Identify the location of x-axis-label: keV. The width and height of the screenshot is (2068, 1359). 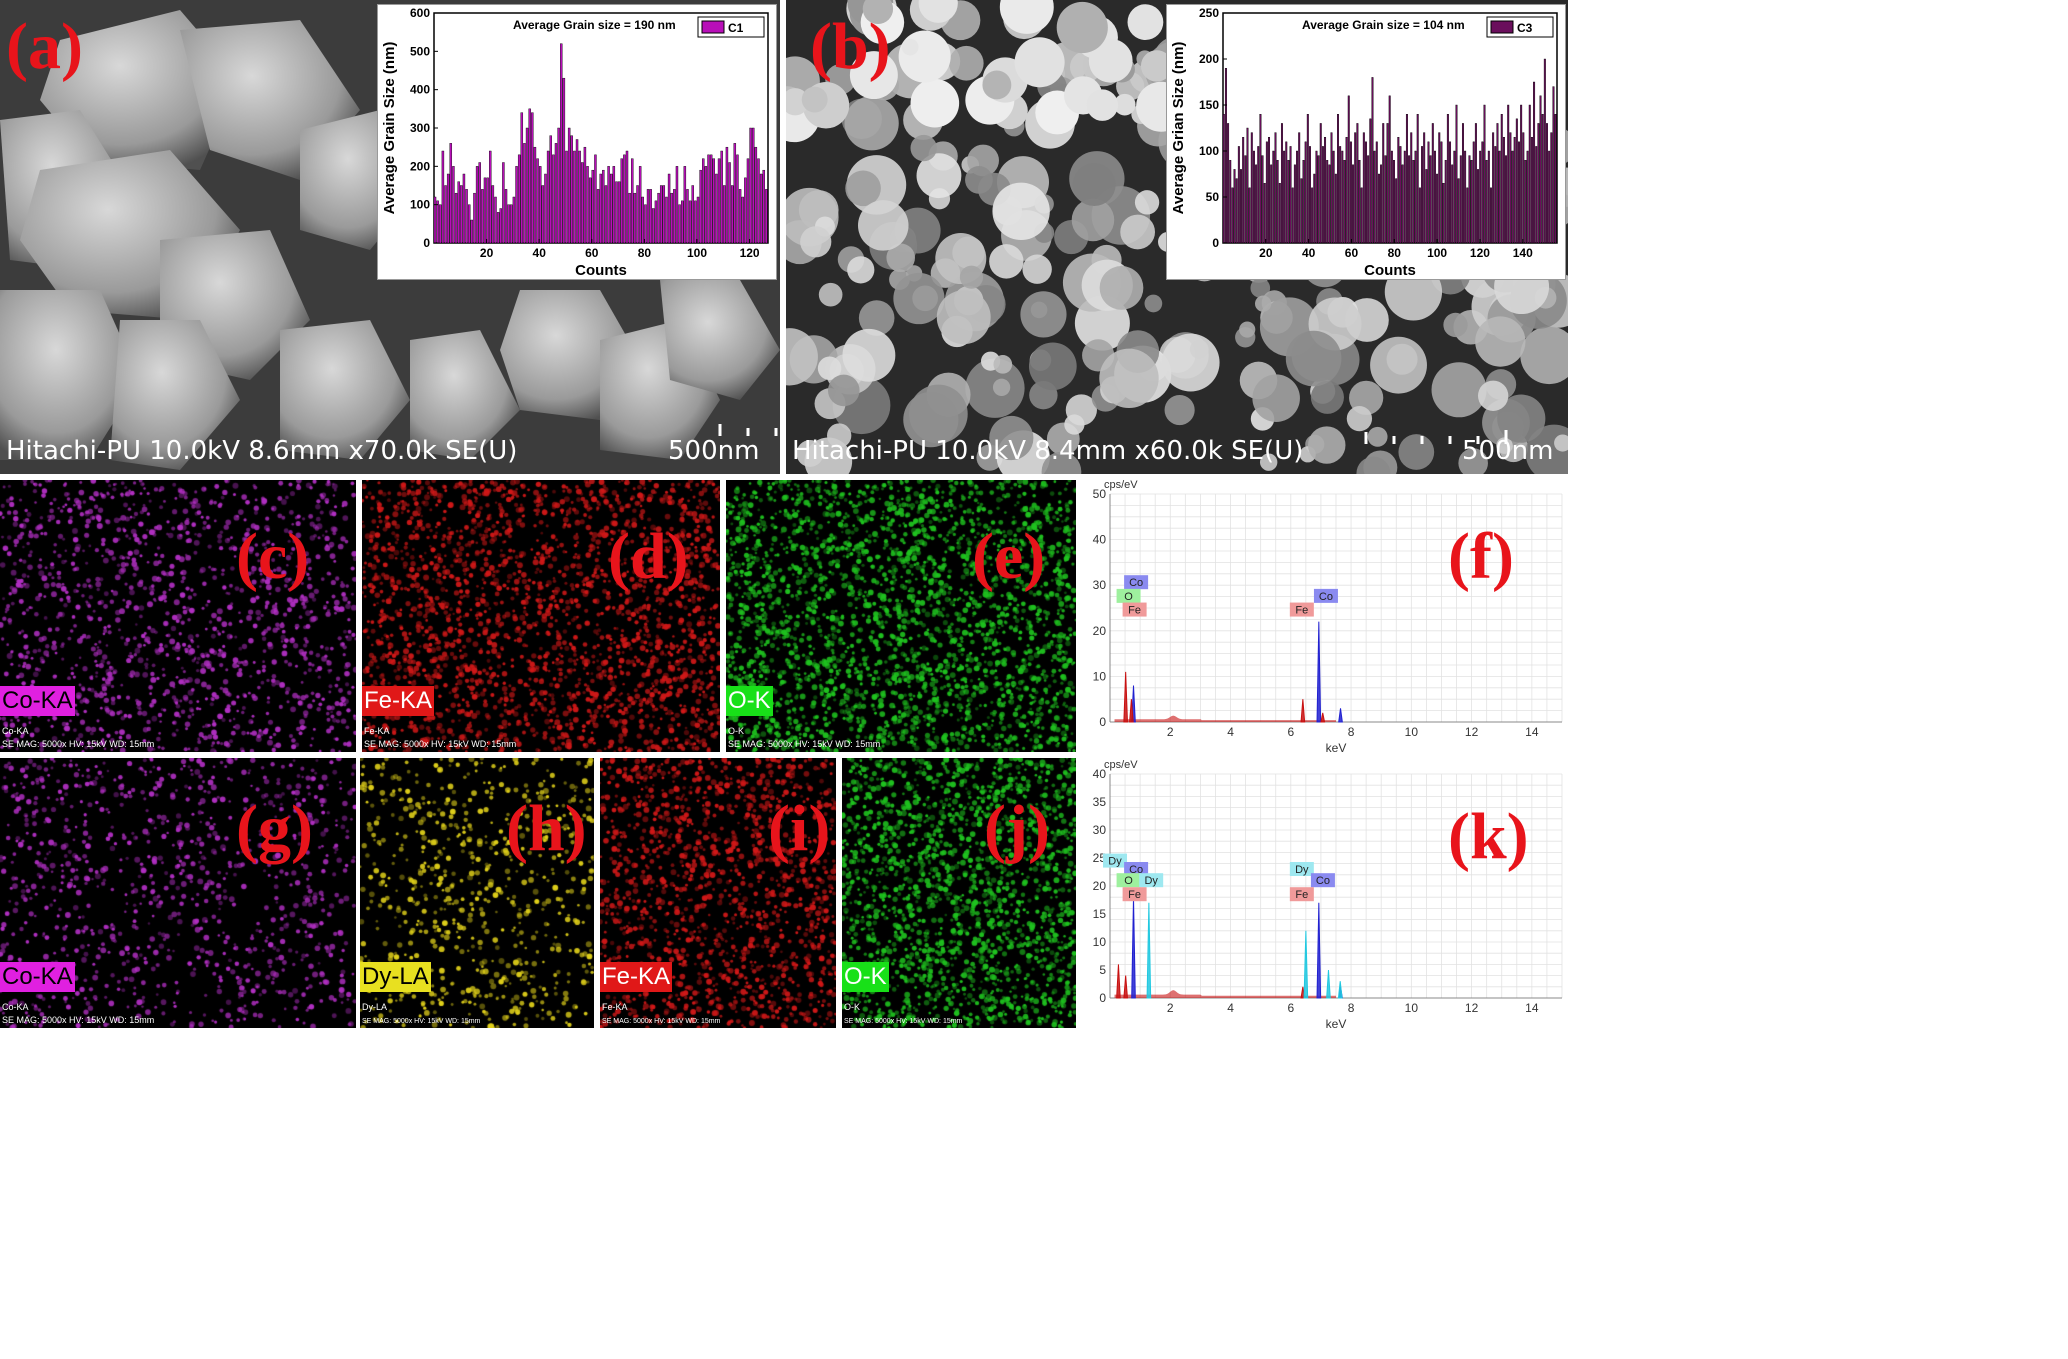
(1336, 1024).